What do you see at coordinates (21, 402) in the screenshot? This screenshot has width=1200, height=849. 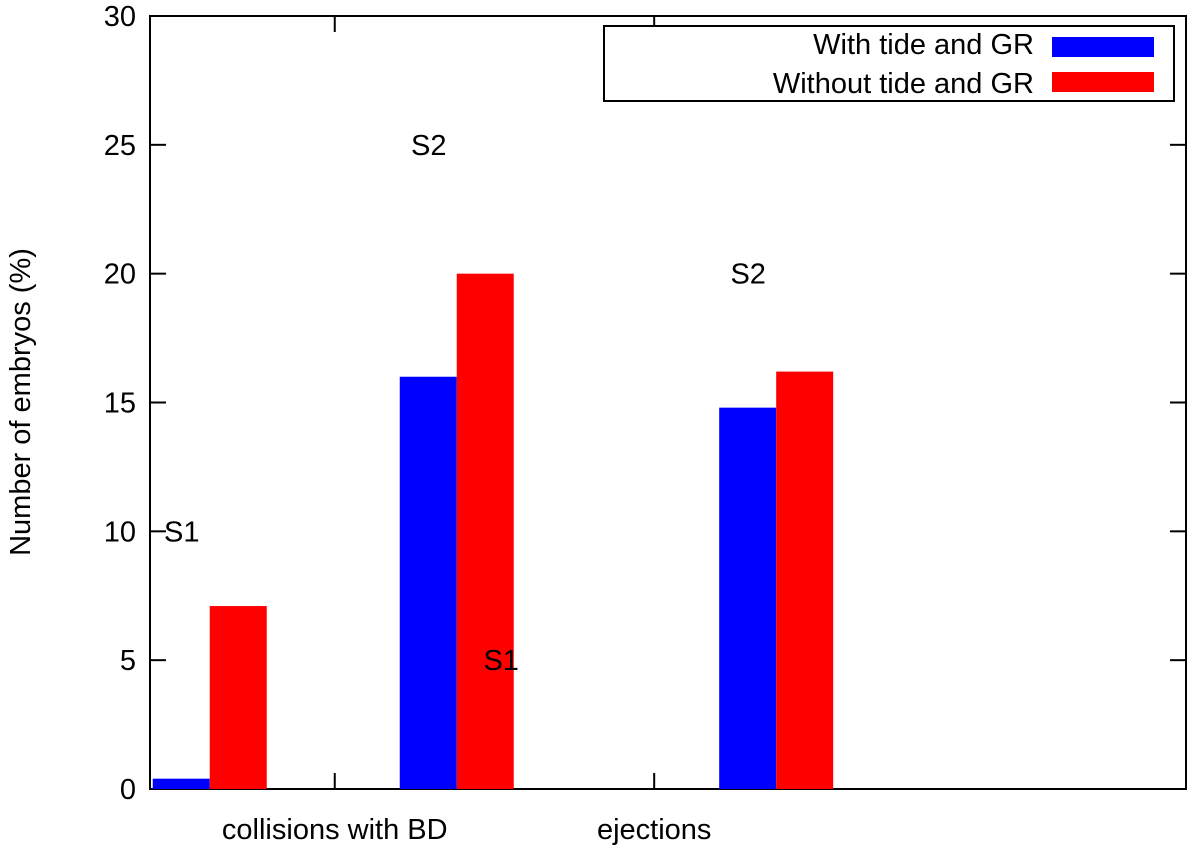 I see `y-axis-label: Number of embryos (%)` at bounding box center [21, 402].